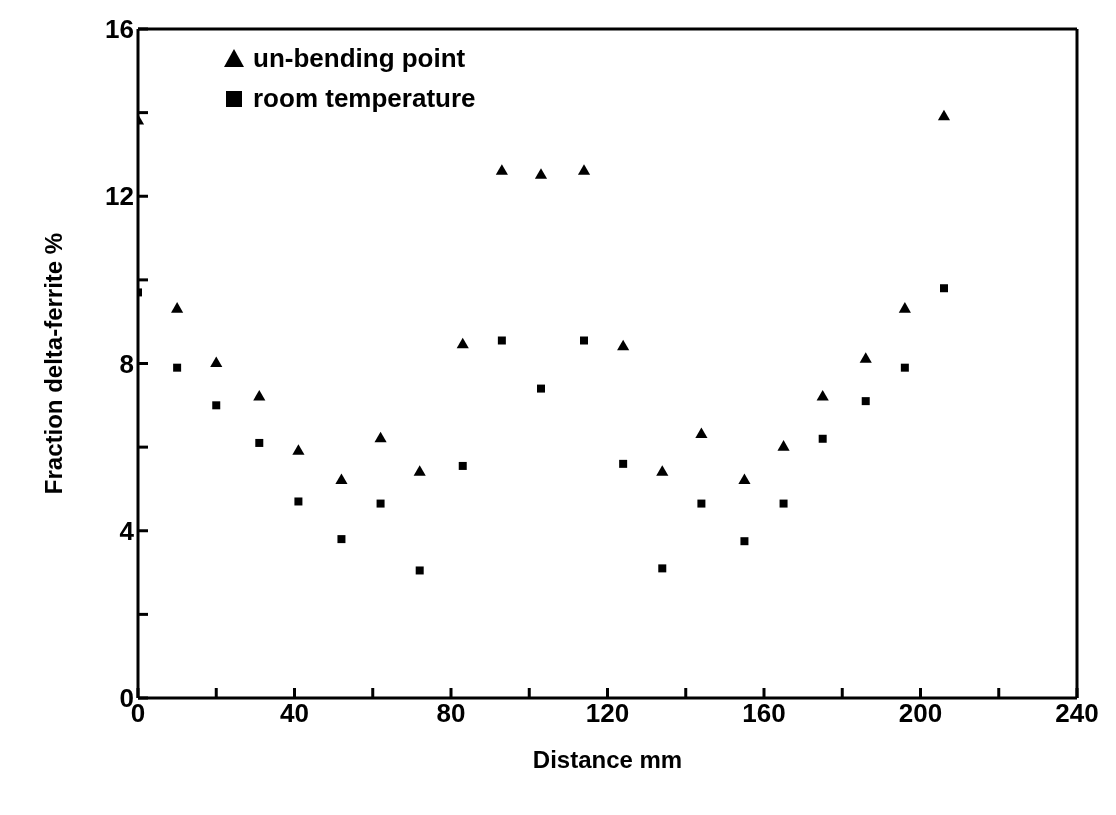 The width and height of the screenshot is (1116, 815). I want to click on x-tick-label: 120, so click(607, 713).